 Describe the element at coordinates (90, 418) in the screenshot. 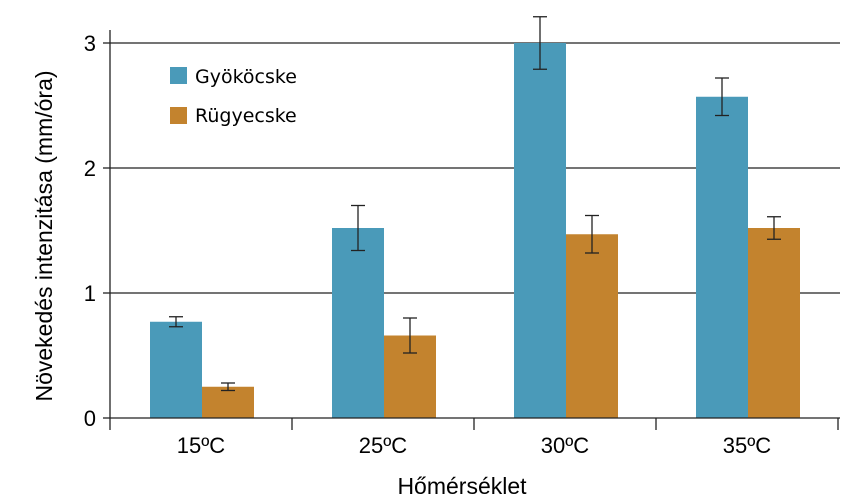

I see `y-tick-label: 0` at that location.